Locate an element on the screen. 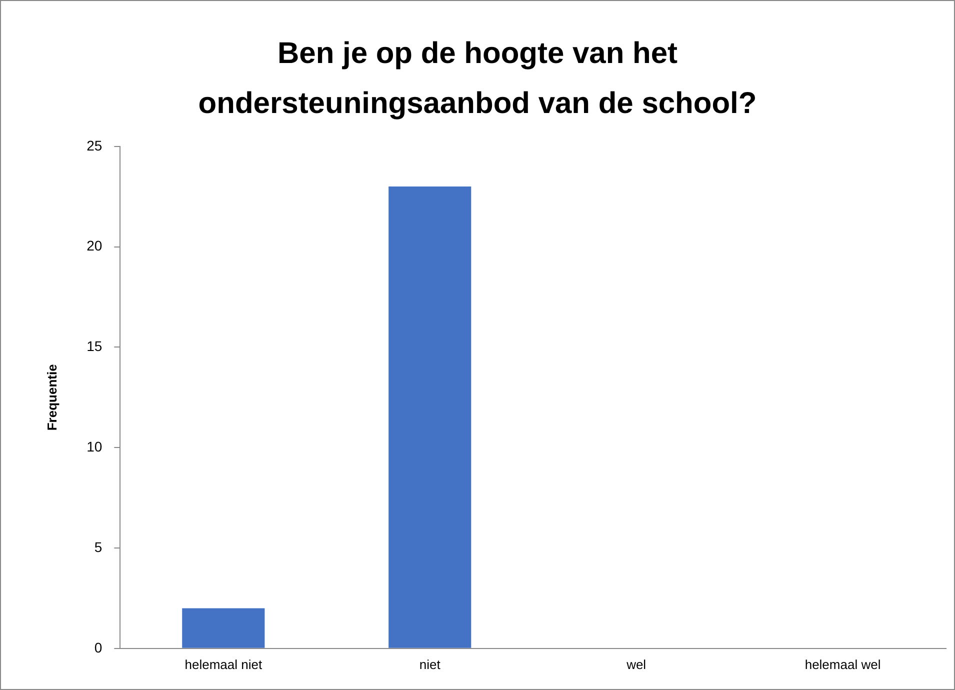 This screenshot has width=955, height=690. chart-title: Ben je op de hoogte van het ondersteuningsaanbod van de school? is located at coordinates (477, 79).